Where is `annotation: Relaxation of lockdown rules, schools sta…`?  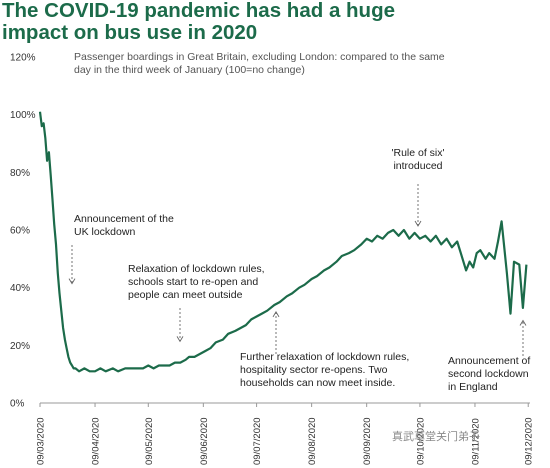
annotation: Relaxation of lockdown rules, schools sta… is located at coordinates (196, 303).